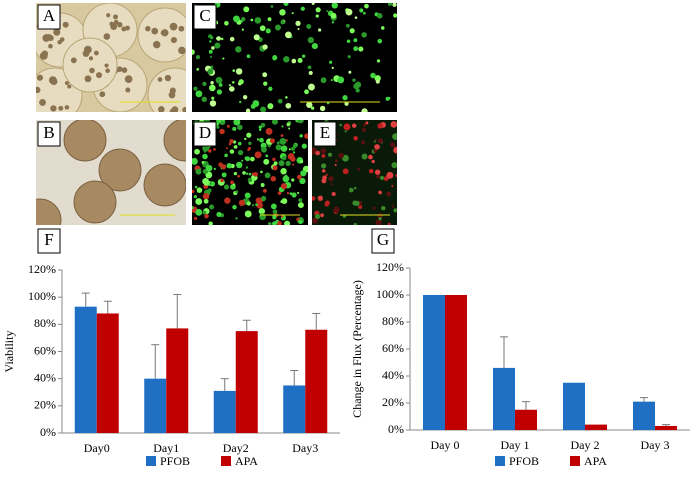 The image size is (698, 481). I want to click on panel-label: F, so click(48, 239).